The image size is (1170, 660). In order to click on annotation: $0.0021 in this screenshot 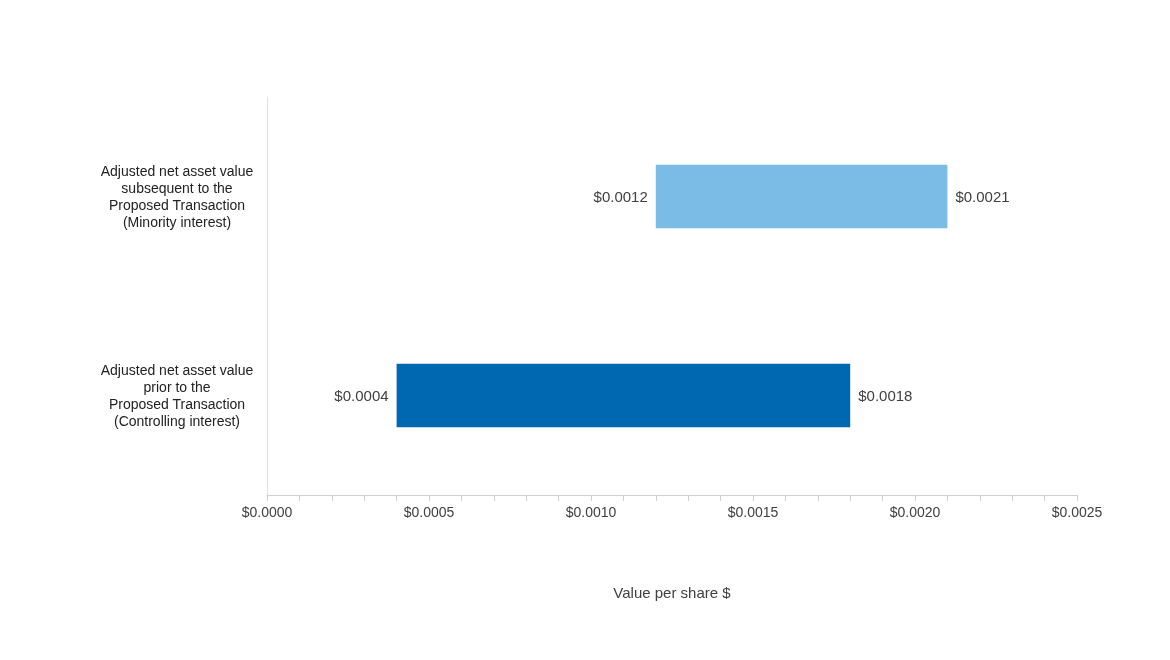, I will do `click(982, 196)`.